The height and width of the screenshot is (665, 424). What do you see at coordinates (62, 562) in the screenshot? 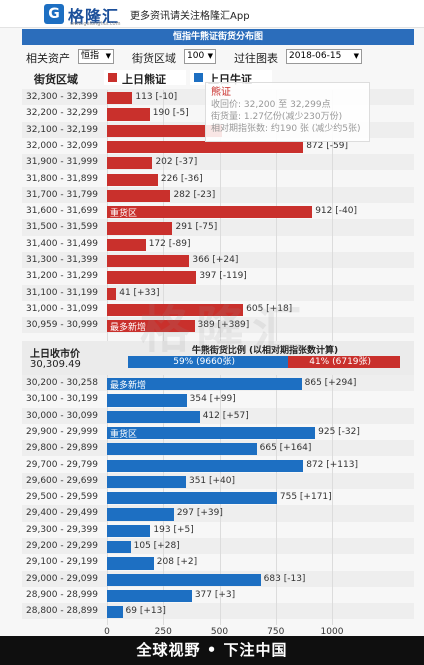
I see `bull-range-label: 29,100 - 29,199` at bounding box center [62, 562].